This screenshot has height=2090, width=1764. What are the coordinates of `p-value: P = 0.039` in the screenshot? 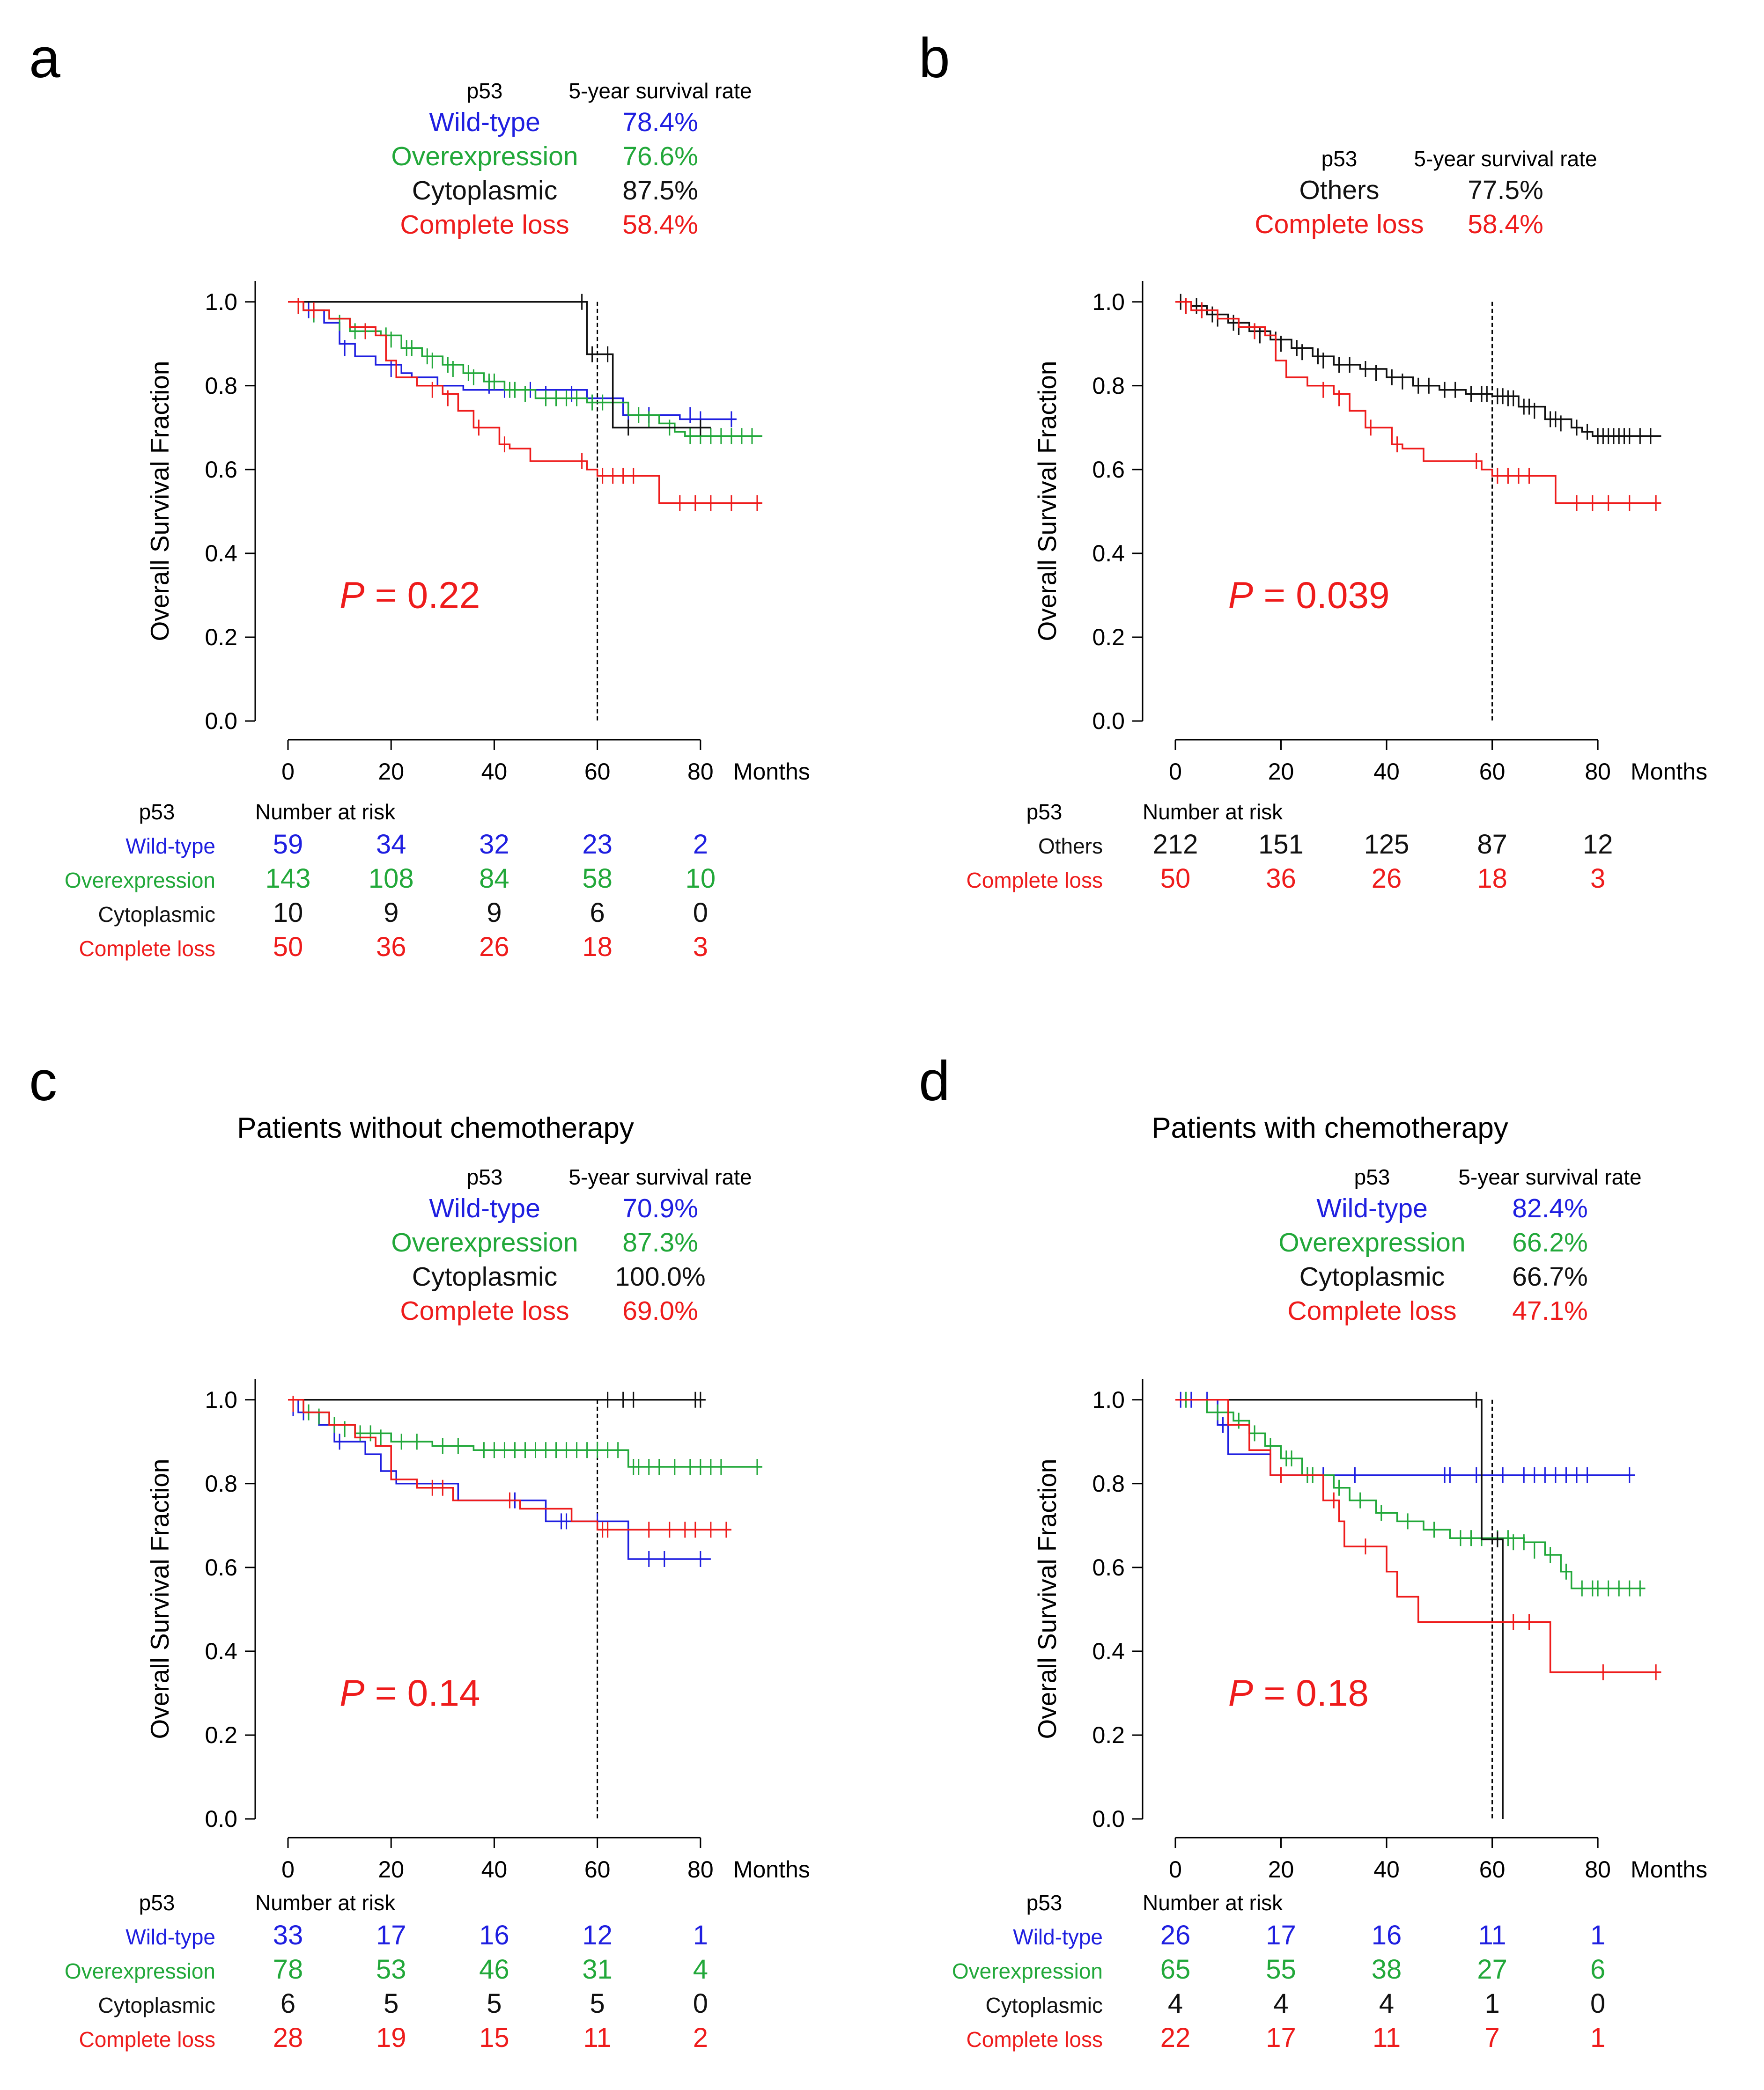 It's located at (1309, 595).